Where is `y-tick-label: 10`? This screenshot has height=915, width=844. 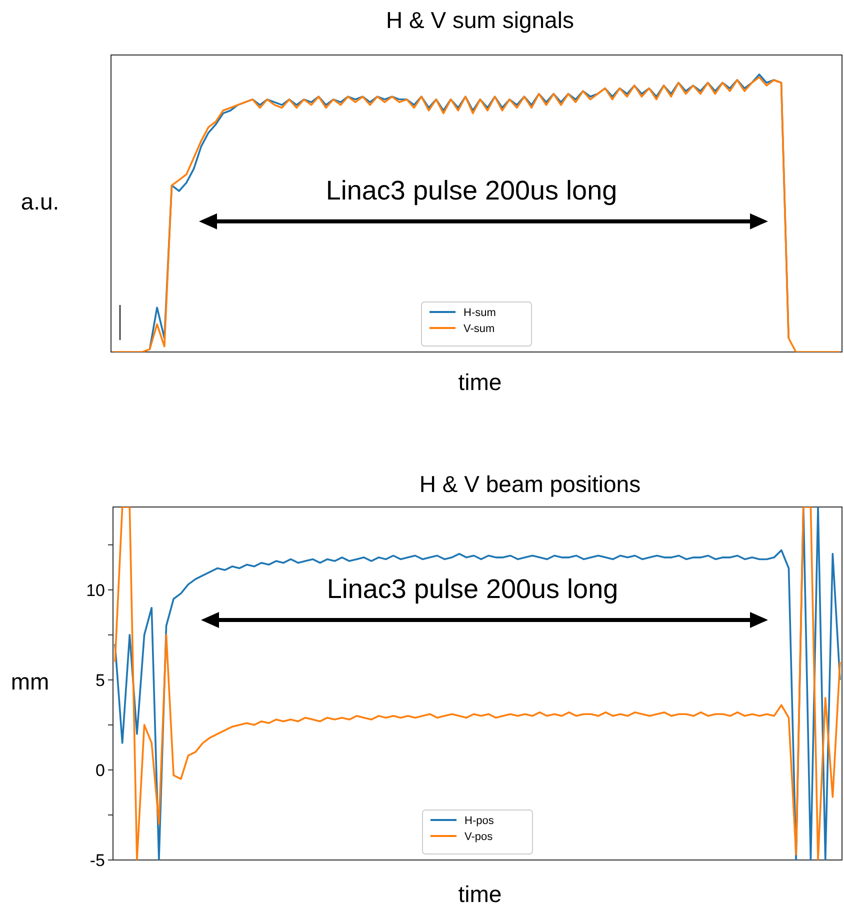 y-tick-label: 10 is located at coordinates (95, 590).